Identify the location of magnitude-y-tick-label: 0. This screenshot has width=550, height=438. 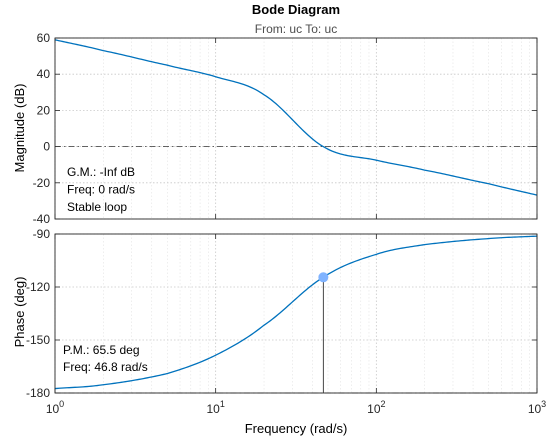
(46, 147).